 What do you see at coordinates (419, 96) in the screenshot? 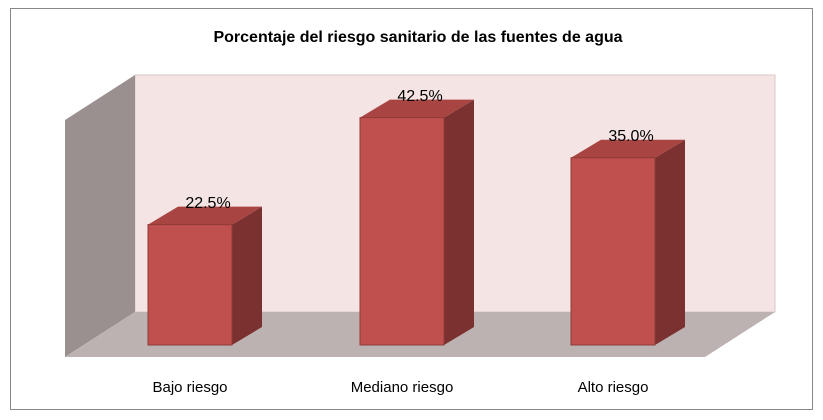
I see `data-label: 42.5%` at bounding box center [419, 96].